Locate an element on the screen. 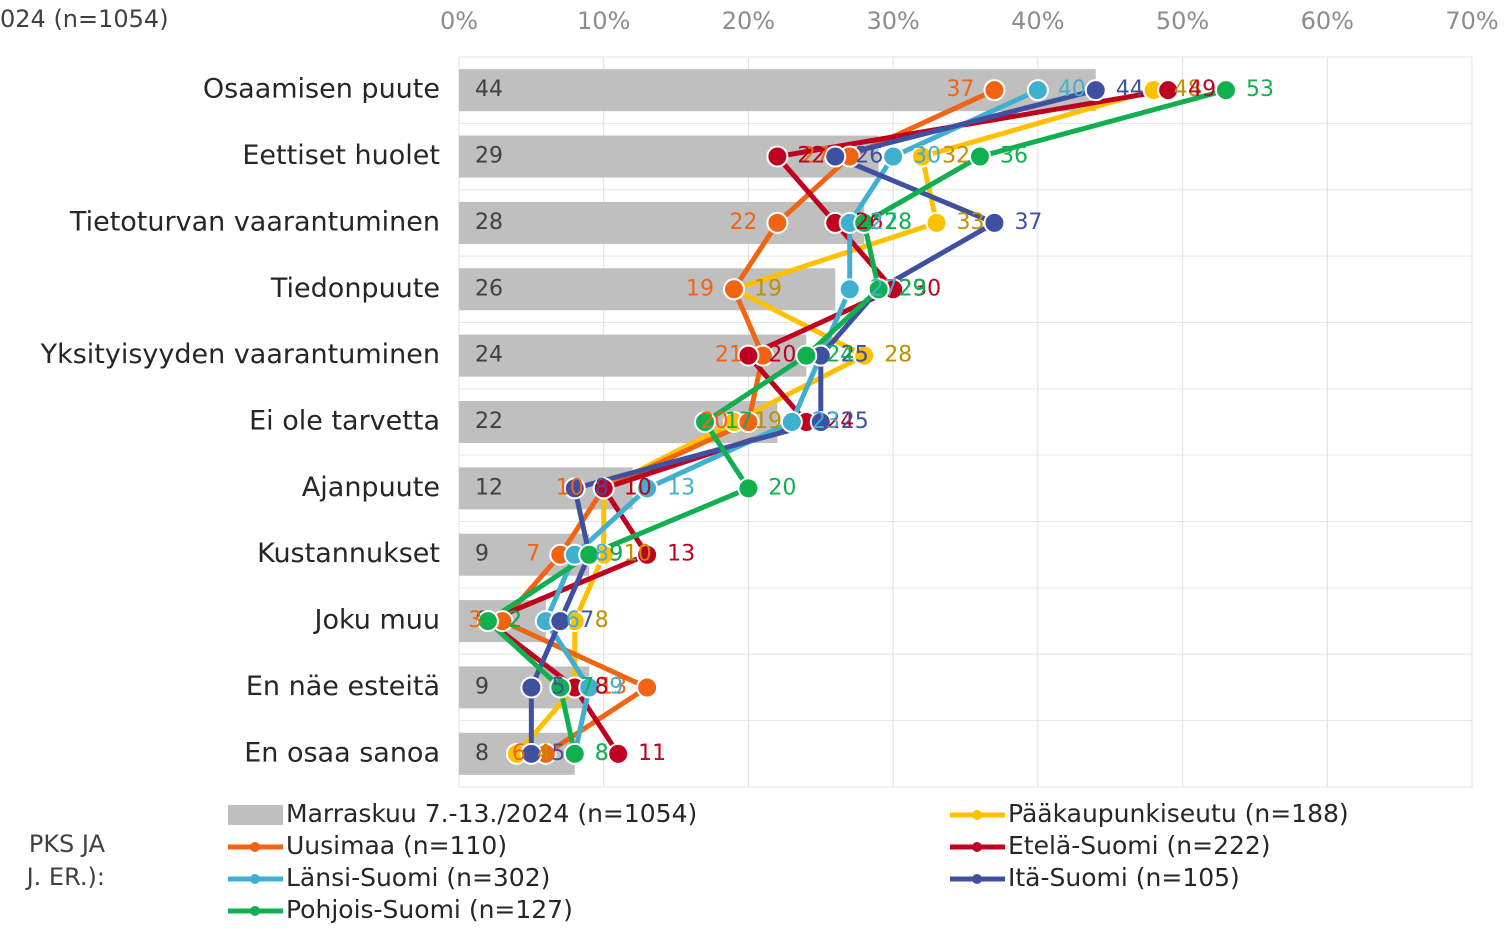 The image size is (1508, 929). legend-label: Itä-Suomi (n=105) is located at coordinates (1124, 877).